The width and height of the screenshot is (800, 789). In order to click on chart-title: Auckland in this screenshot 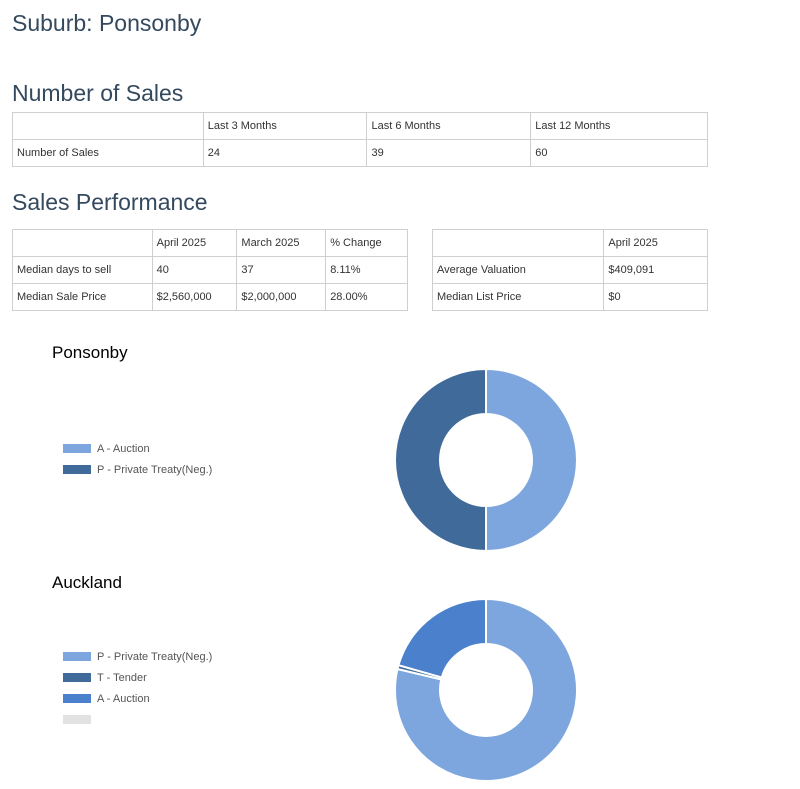, I will do `click(87, 582)`.